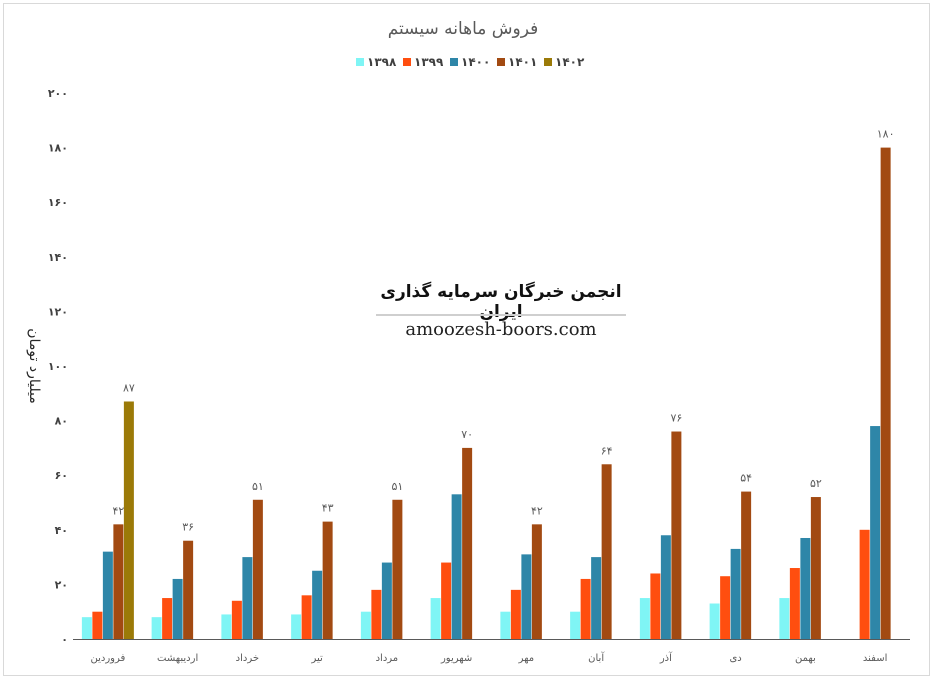 The height and width of the screenshot is (681, 935). I want to click on x-tick-label: آبان, so click(596, 657).